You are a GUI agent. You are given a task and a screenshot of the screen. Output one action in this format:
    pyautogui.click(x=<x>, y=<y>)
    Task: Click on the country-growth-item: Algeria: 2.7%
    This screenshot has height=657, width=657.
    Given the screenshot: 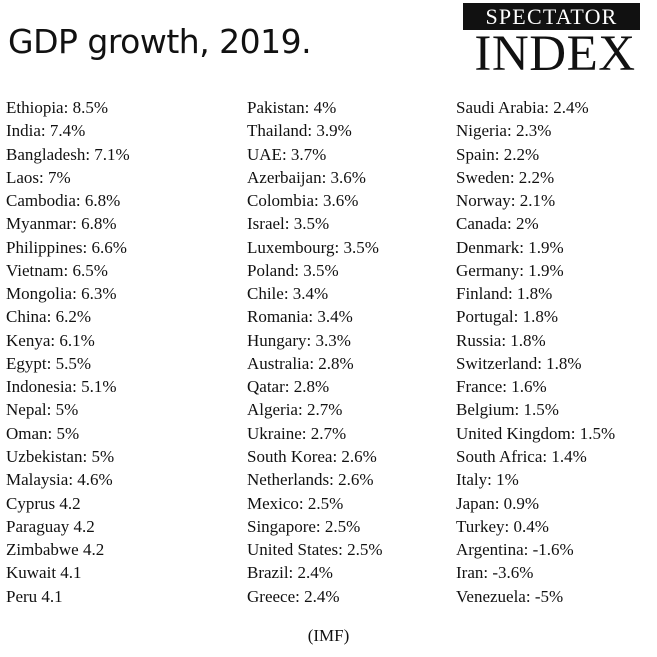 What is the action you would take?
    pyautogui.click(x=295, y=410)
    